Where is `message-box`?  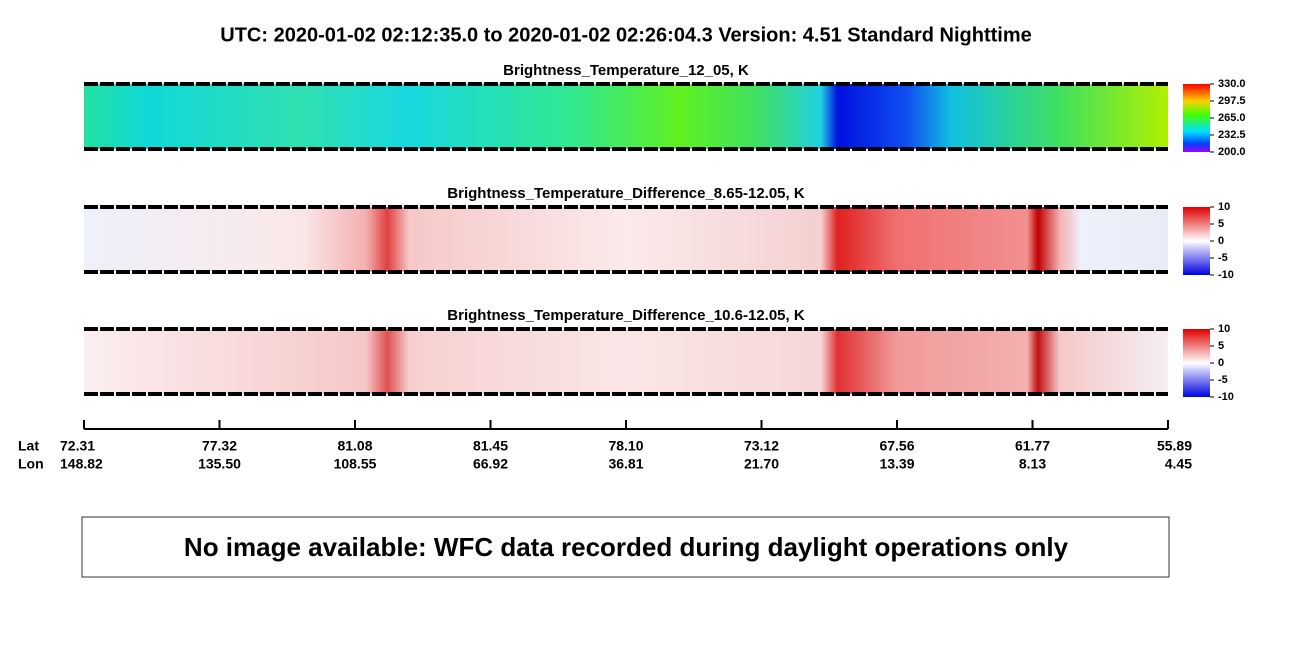 message-box is located at coordinates (625, 547).